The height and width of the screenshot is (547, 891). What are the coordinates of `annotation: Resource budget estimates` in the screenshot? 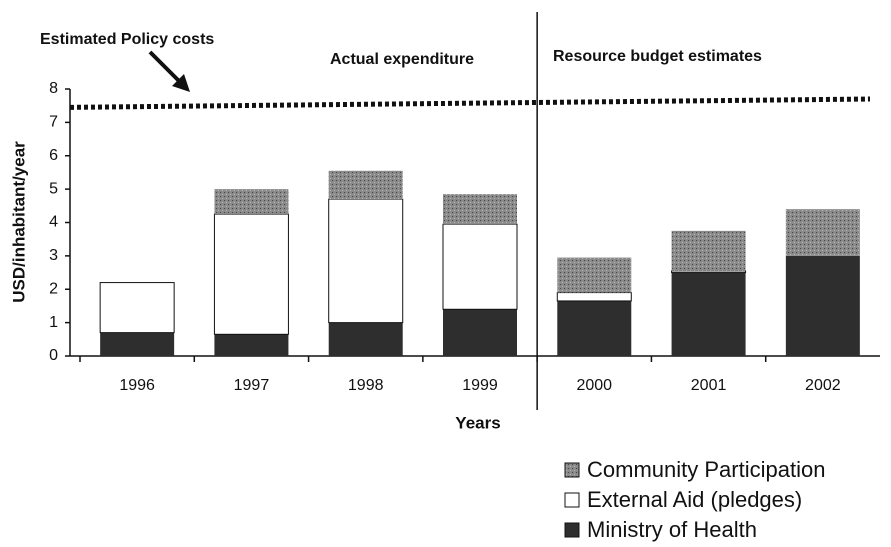 It's located at (657, 56).